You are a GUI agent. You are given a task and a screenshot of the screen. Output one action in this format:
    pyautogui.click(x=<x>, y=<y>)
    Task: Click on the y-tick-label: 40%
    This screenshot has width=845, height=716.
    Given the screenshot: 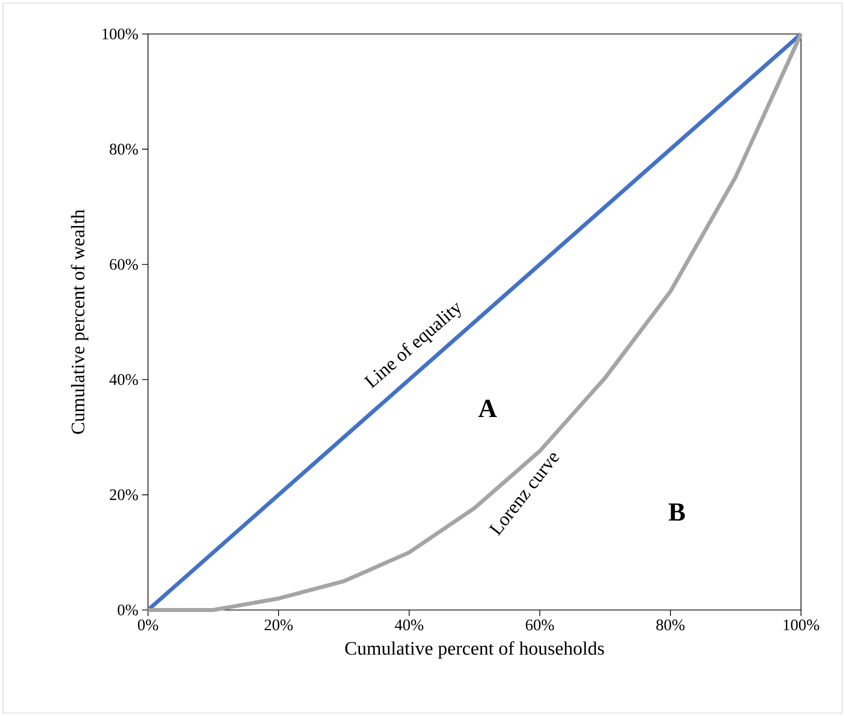 What is the action you would take?
    pyautogui.click(x=123, y=380)
    